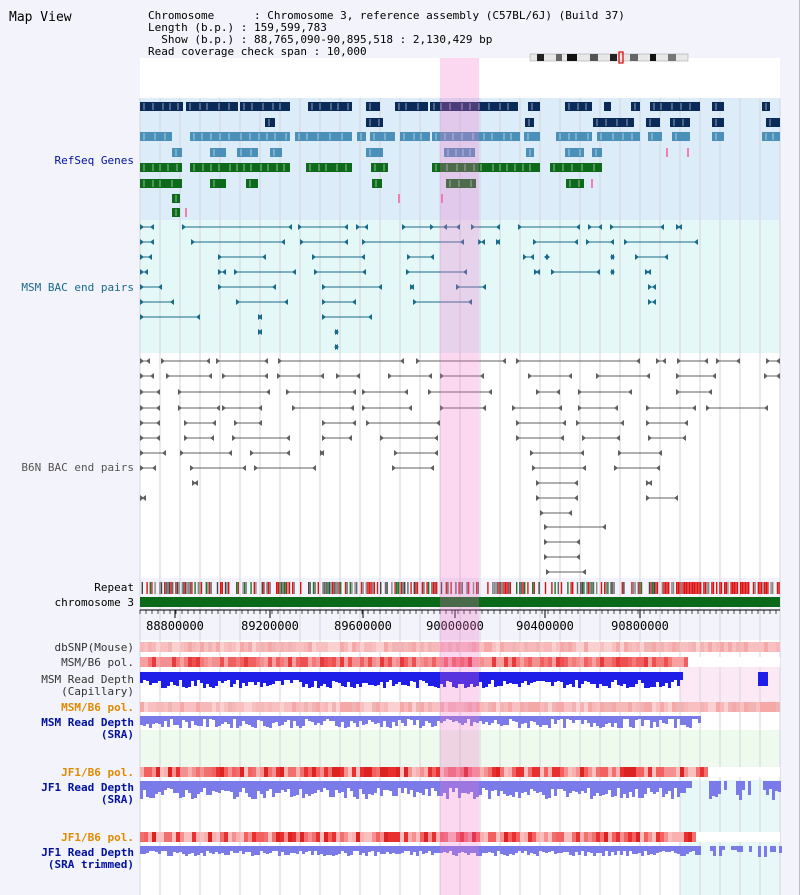 The height and width of the screenshot is (895, 800). I want to click on label-msm-b6-pol-sra: MSM/B6 pol., so click(97, 707).